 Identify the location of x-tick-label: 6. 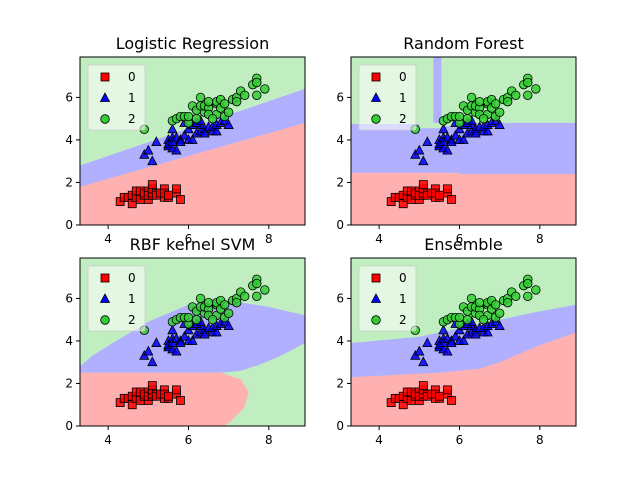
(460, 239).